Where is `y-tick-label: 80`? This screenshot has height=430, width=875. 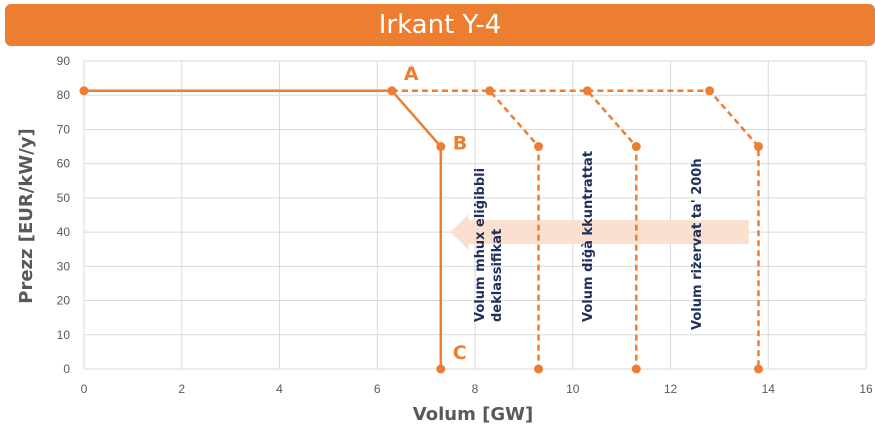 y-tick-label: 80 is located at coordinates (64, 95).